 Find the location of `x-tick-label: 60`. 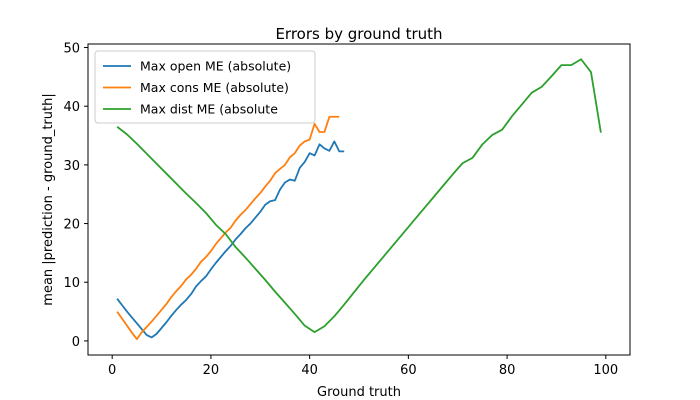

x-tick-label: 60 is located at coordinates (408, 370).